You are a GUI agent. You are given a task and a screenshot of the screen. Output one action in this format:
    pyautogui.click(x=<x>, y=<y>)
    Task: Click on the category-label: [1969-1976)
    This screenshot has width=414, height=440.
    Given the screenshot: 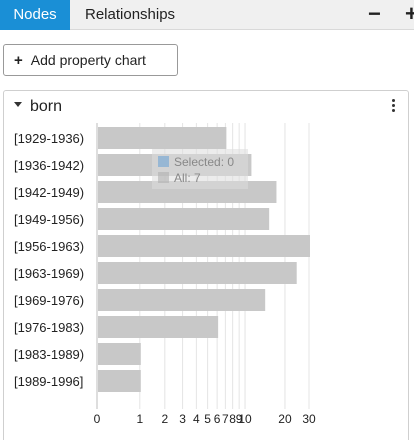 What is the action you would take?
    pyautogui.click(x=49, y=300)
    